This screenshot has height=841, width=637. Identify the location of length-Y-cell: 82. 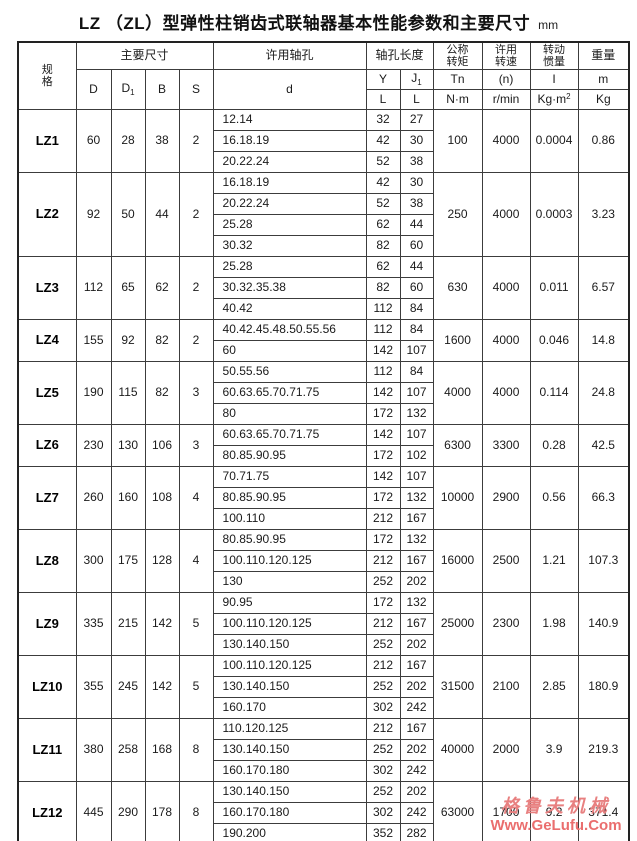
(383, 246).